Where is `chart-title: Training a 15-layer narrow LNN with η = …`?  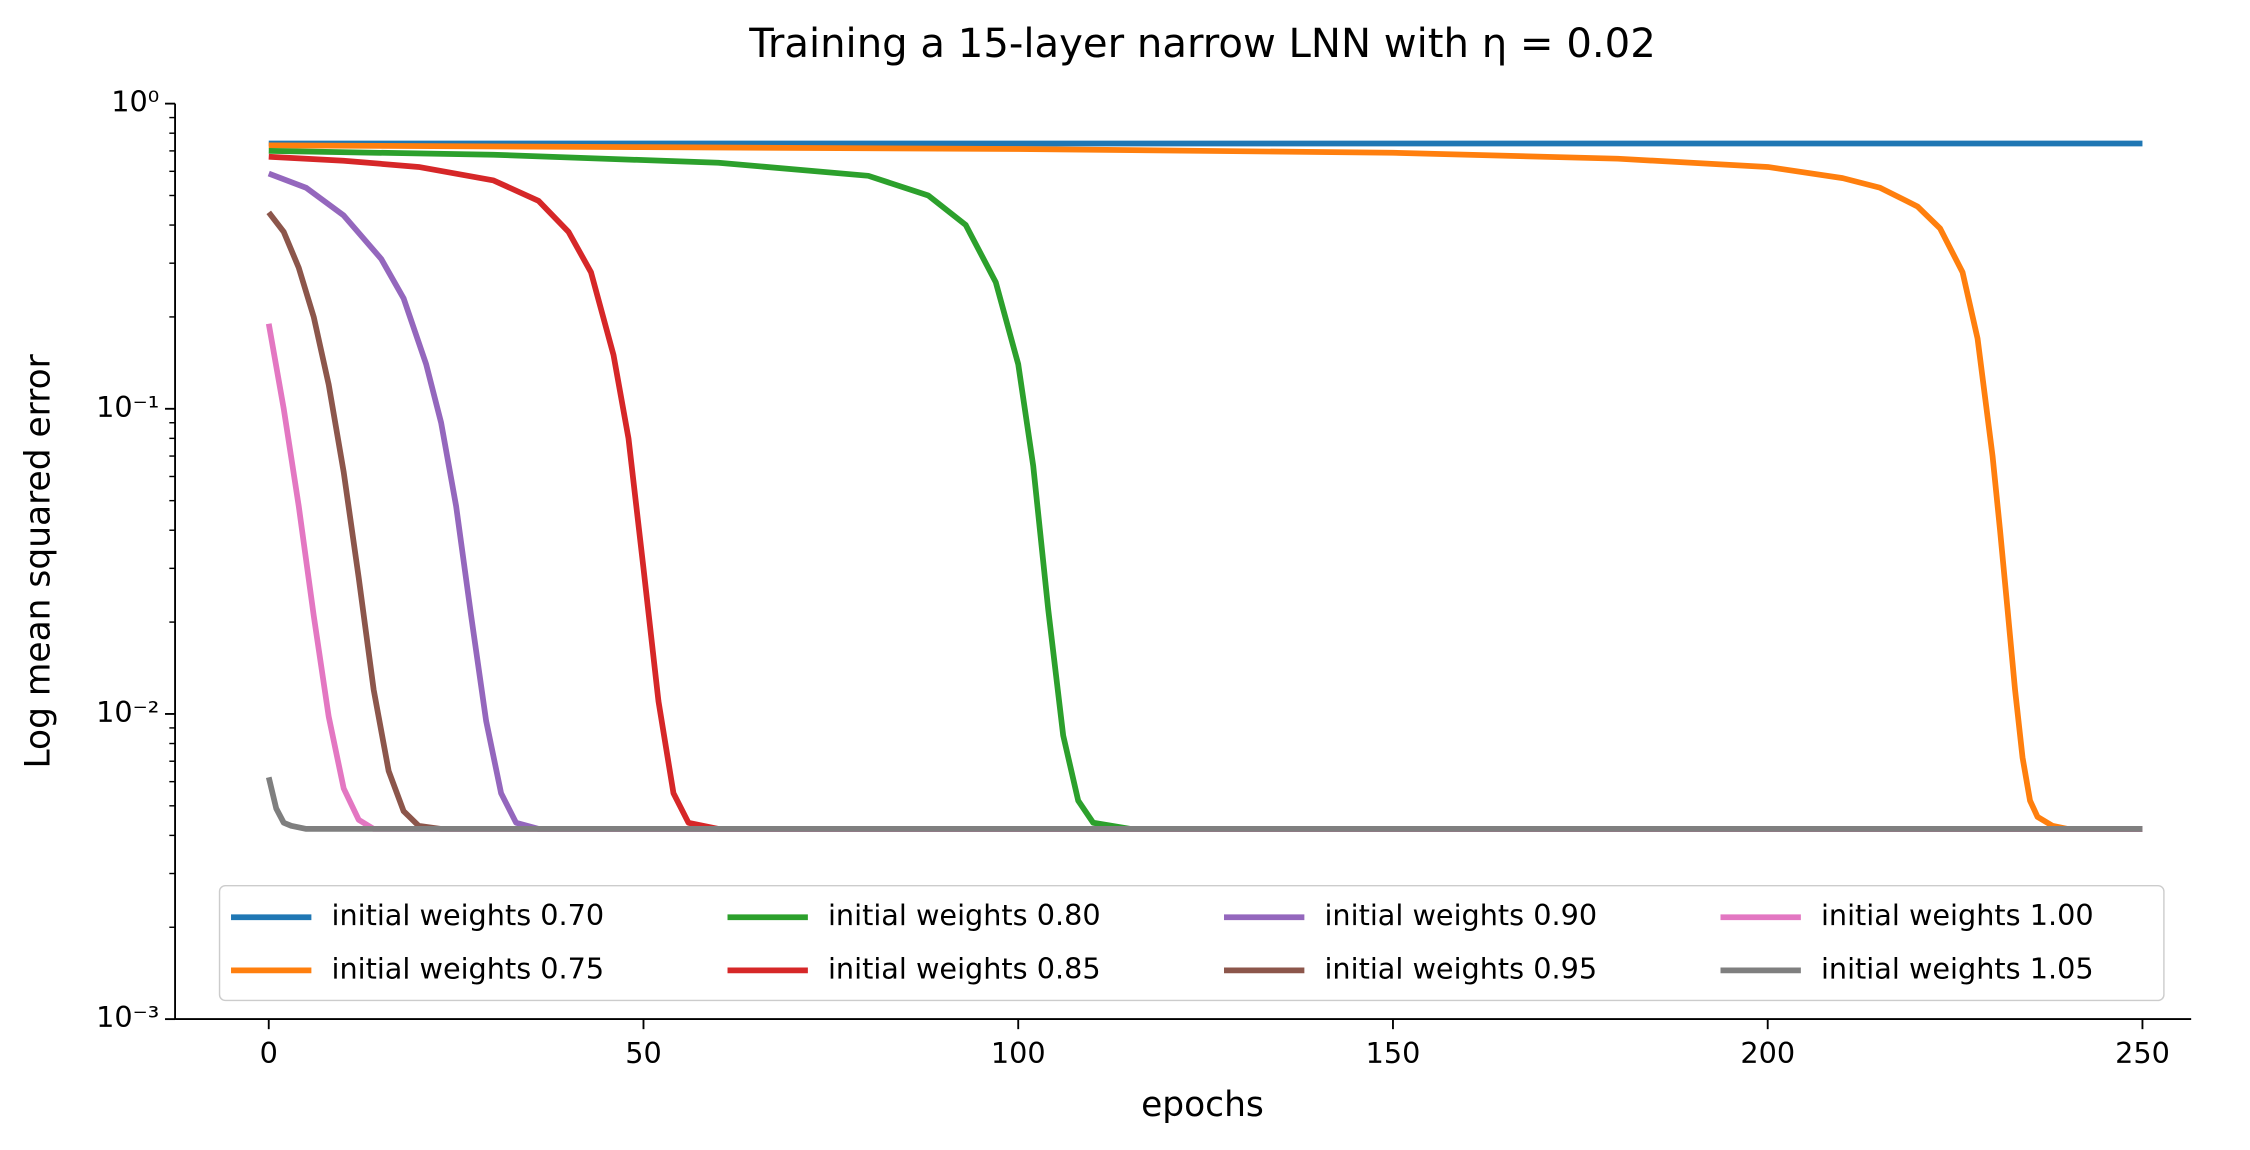
chart-title: Training a 15-layer narrow LNN with η = … is located at coordinates (1202, 44).